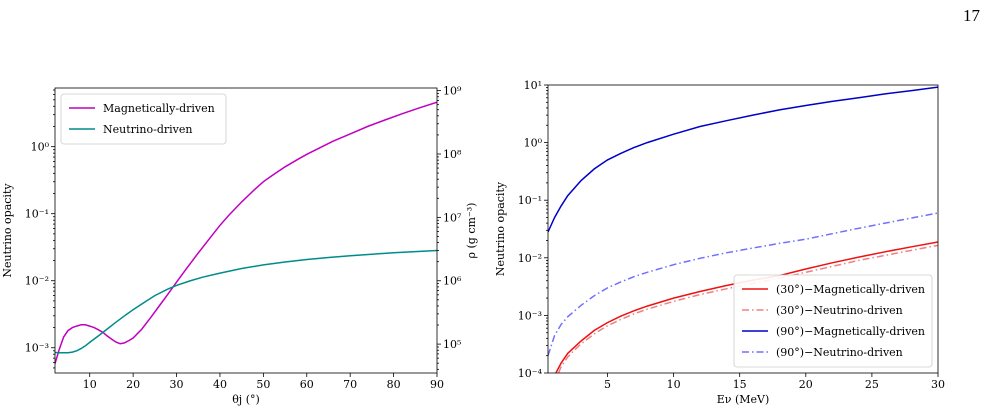  Describe the element at coordinates (872, 384) in the screenshot. I see `x-tick-label: 25` at that location.